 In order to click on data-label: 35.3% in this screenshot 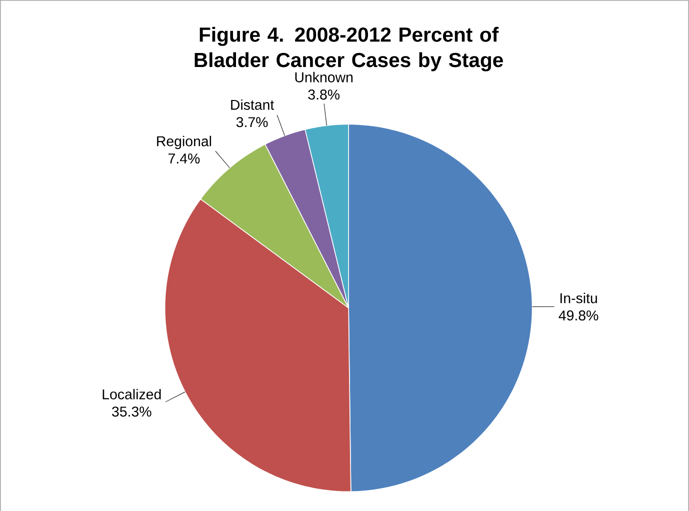, I will do `click(132, 411)`.